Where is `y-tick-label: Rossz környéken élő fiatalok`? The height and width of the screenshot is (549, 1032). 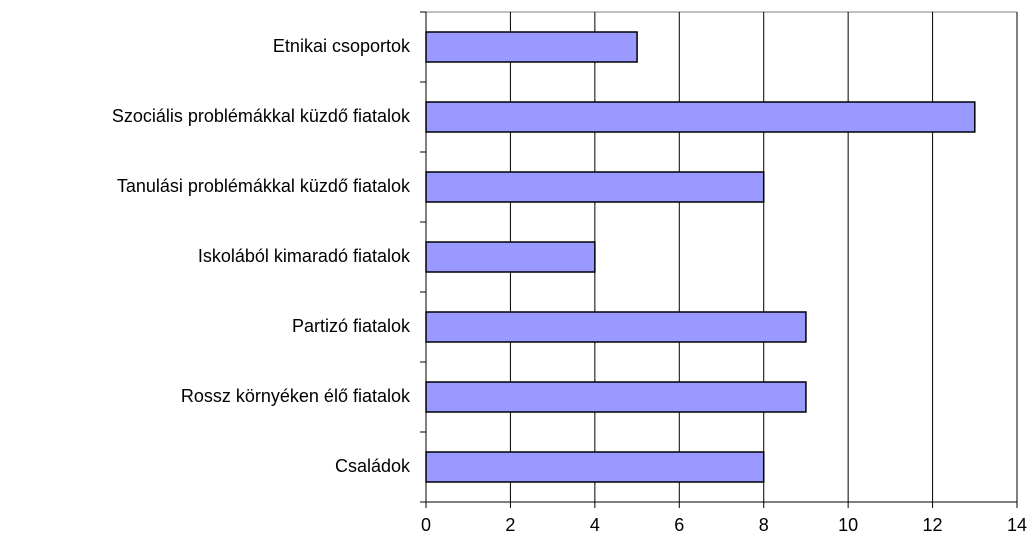 y-tick-label: Rossz környéken élő fiatalok is located at coordinates (296, 396).